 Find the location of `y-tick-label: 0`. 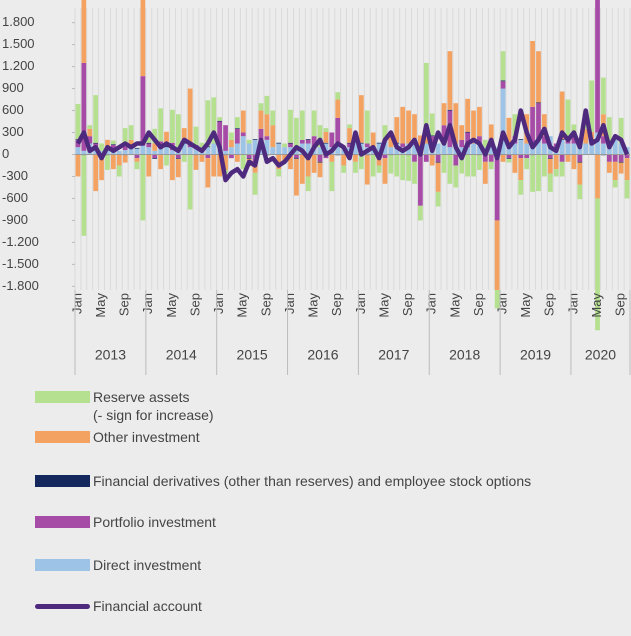

y-tick-label: 0 is located at coordinates (5, 153).